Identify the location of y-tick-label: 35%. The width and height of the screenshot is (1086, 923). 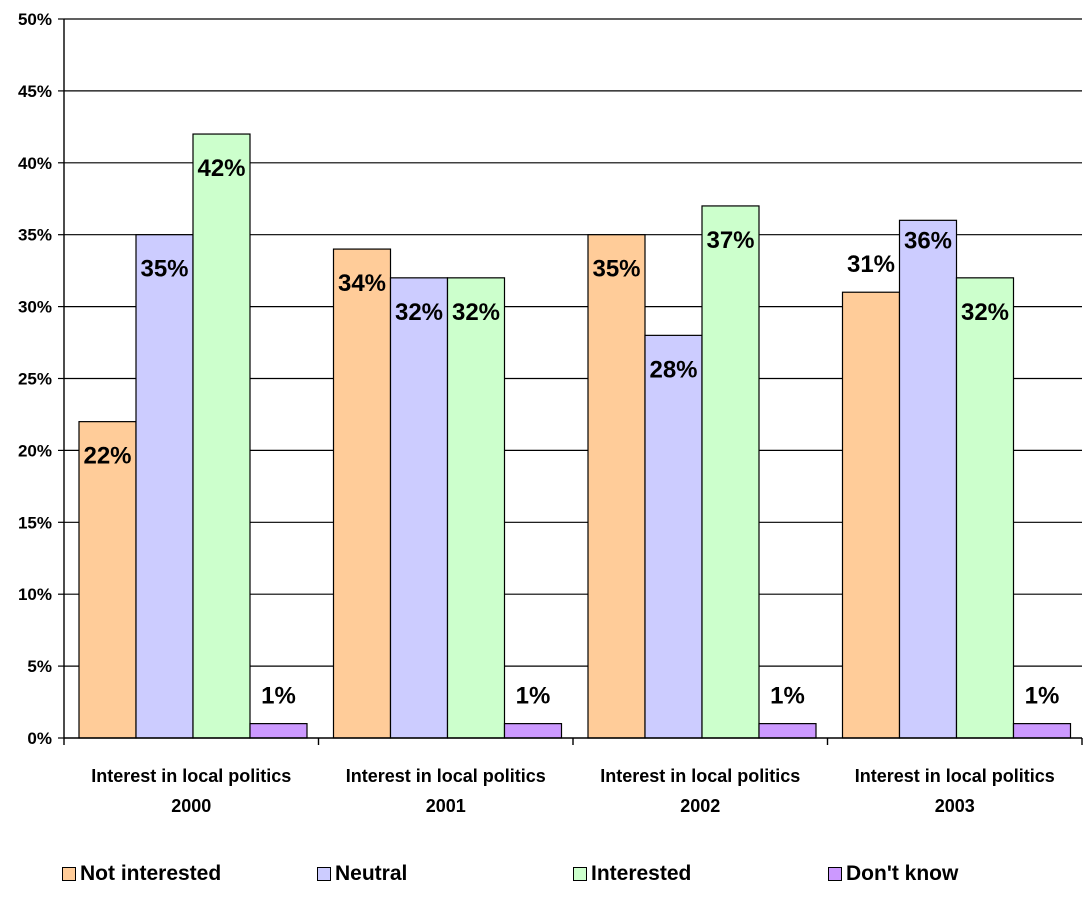
(35, 235).